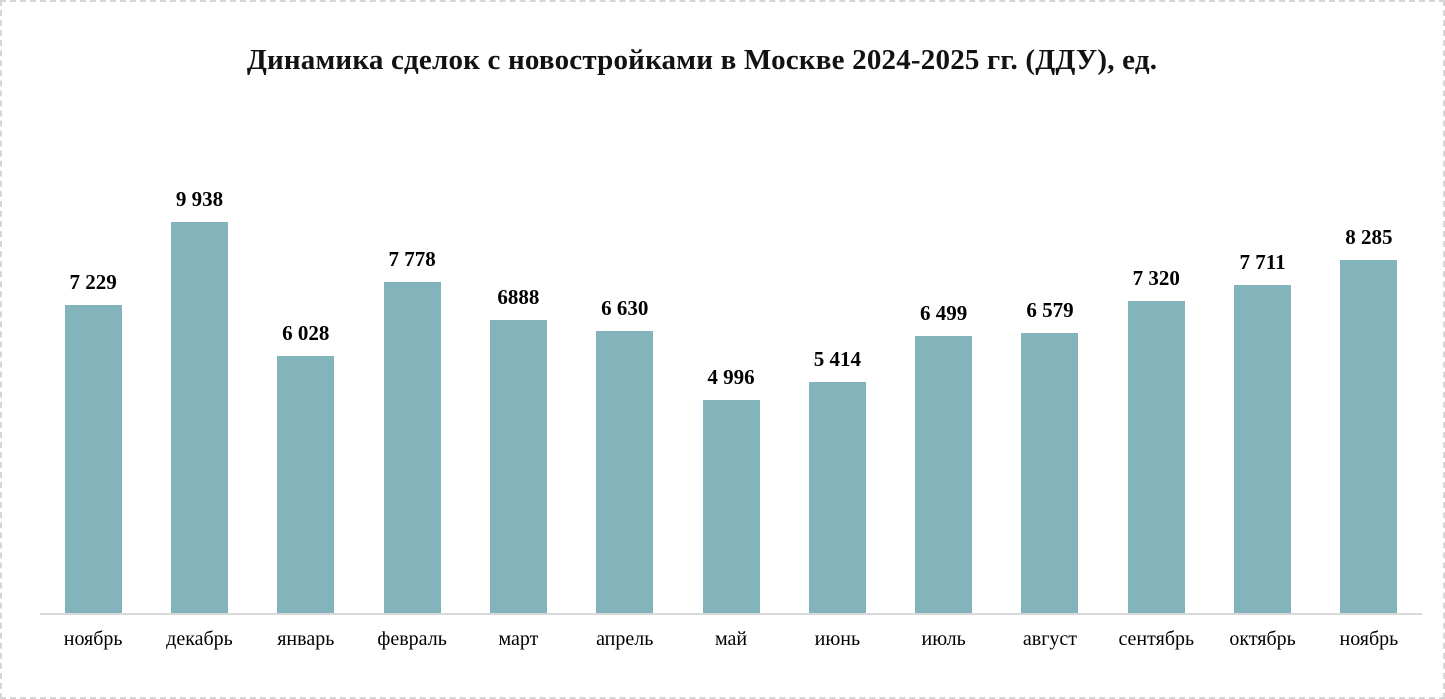 The width and height of the screenshot is (1445, 699). Describe the element at coordinates (412, 639) in the screenshot. I see `x-axis-label: февраль` at that location.